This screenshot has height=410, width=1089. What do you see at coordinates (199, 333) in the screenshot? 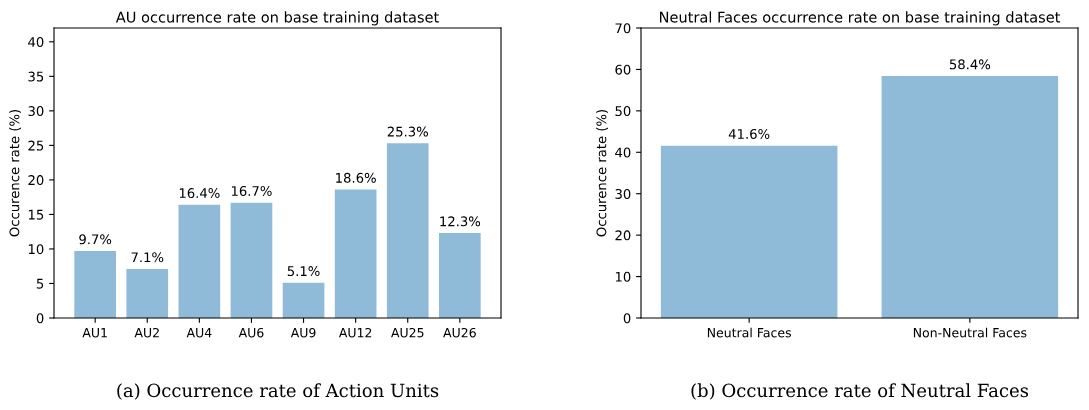
I see `x-tick-label: AU4` at bounding box center [199, 333].